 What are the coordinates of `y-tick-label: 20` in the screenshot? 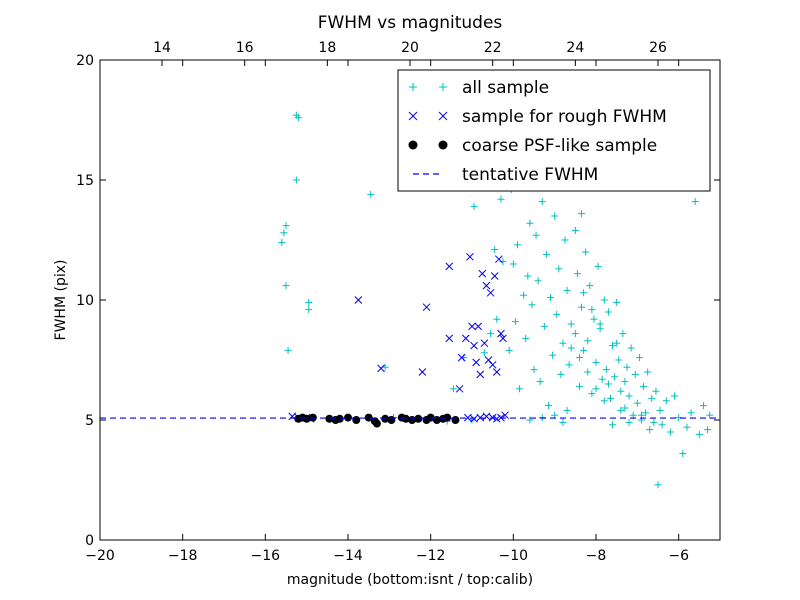 It's located at (85, 61).